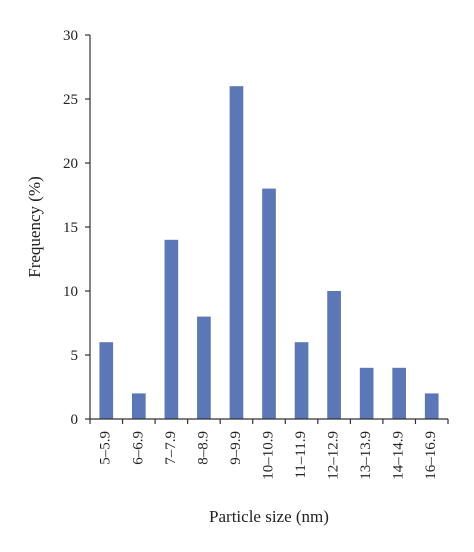 The image size is (474, 552). I want to click on x-tick-label: 13–13.9, so click(366, 455).